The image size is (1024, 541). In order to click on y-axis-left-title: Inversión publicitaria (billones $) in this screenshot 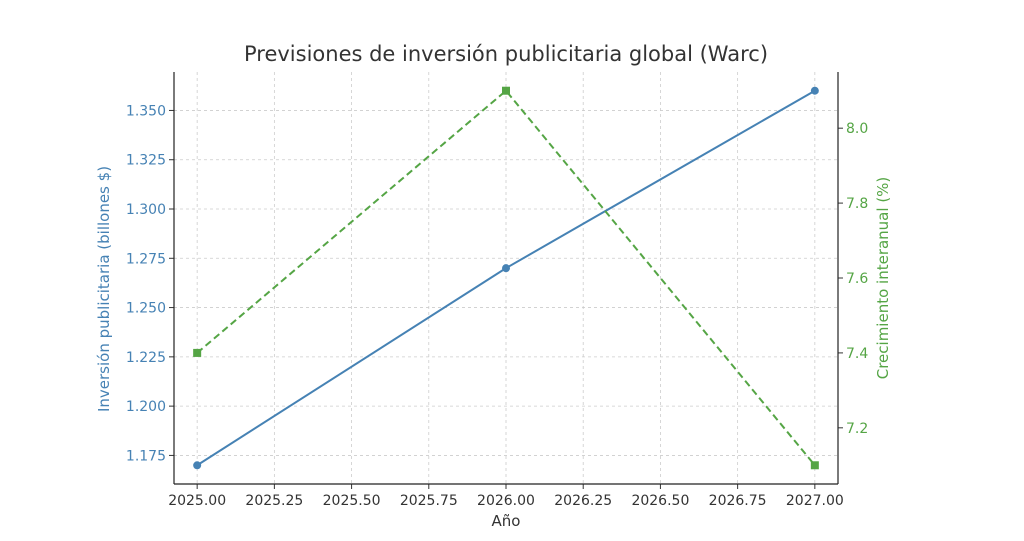, I will do `click(104, 289)`.